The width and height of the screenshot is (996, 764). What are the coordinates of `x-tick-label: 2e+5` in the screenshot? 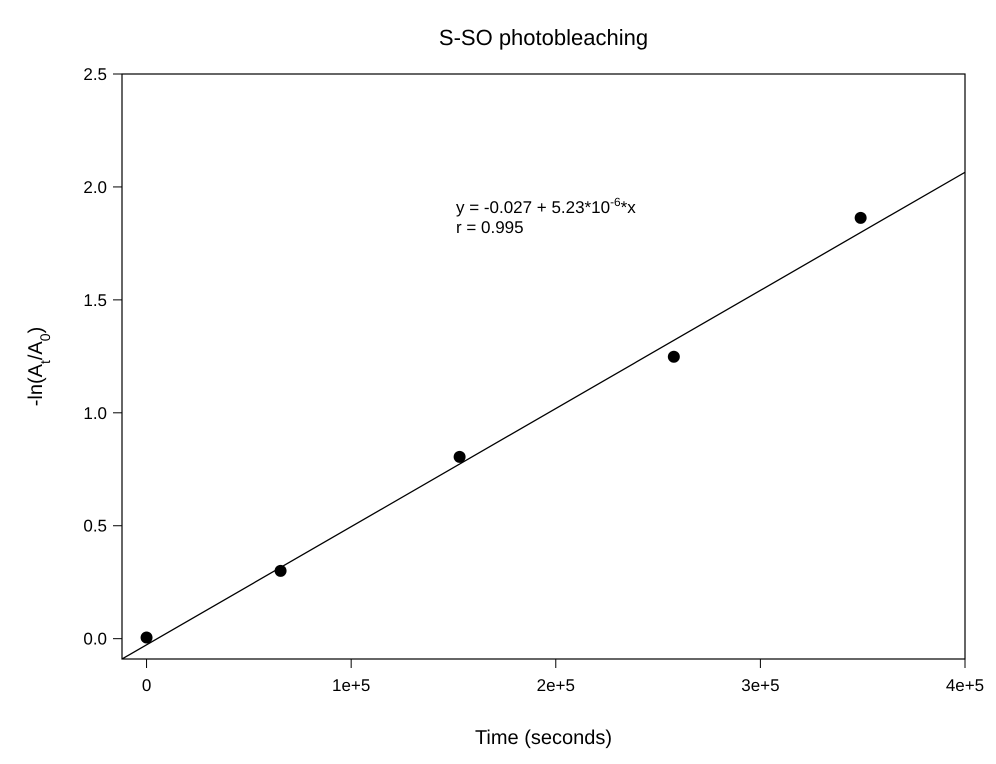 It's located at (555, 685).